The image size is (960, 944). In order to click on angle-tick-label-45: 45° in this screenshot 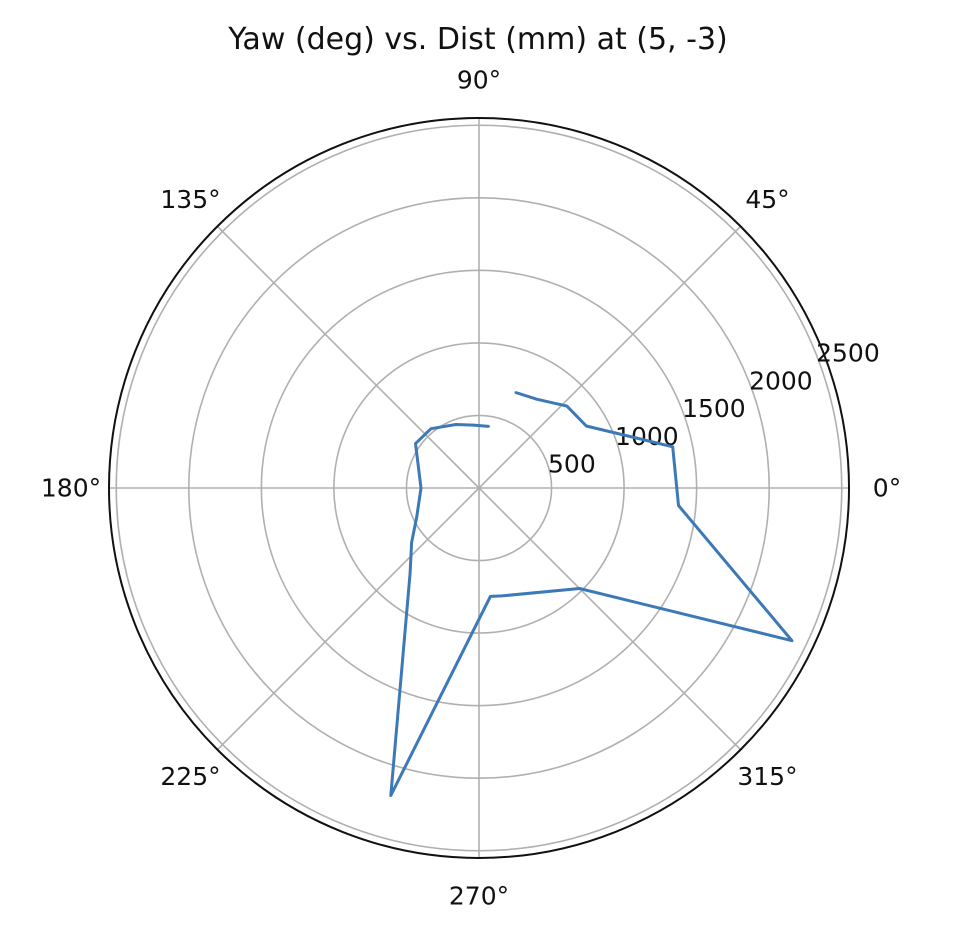, I will do `click(767, 199)`.